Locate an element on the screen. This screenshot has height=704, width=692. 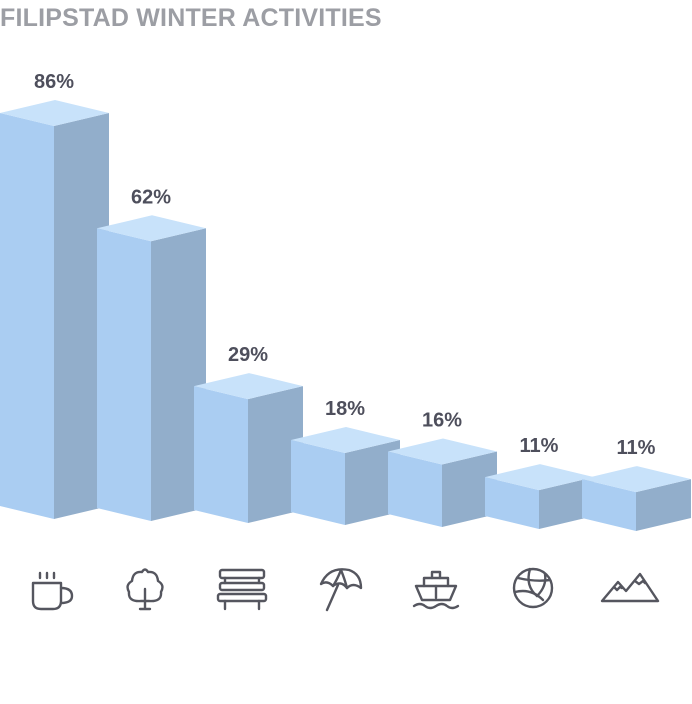
bar-value-label: 18% is located at coordinates (345, 409).